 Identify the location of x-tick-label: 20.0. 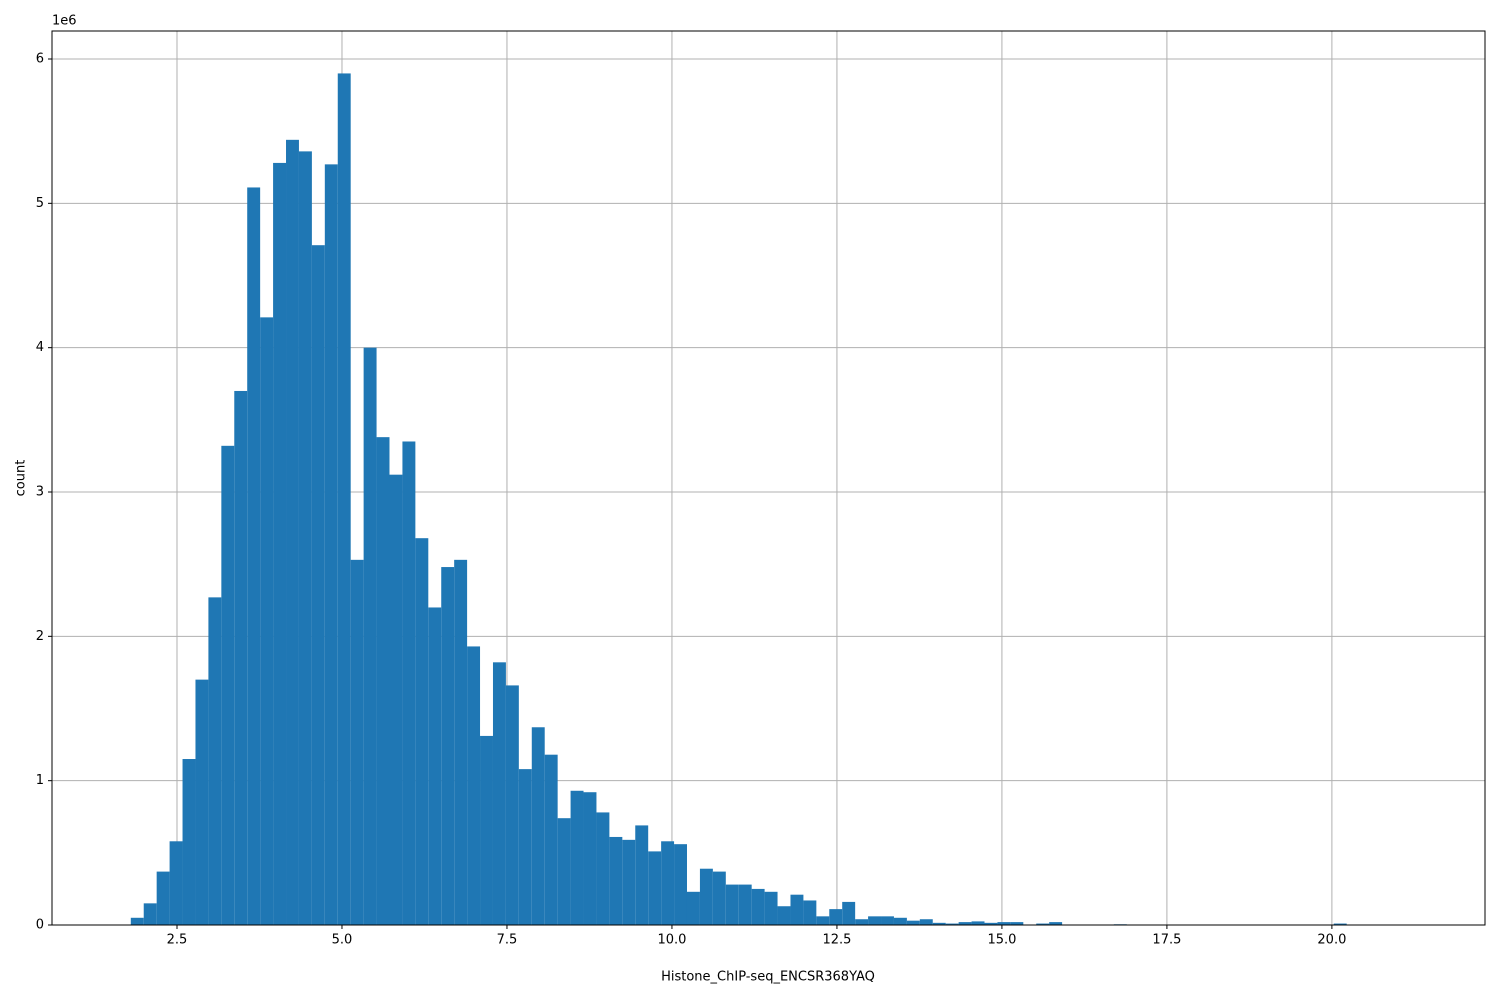
(1331, 940).